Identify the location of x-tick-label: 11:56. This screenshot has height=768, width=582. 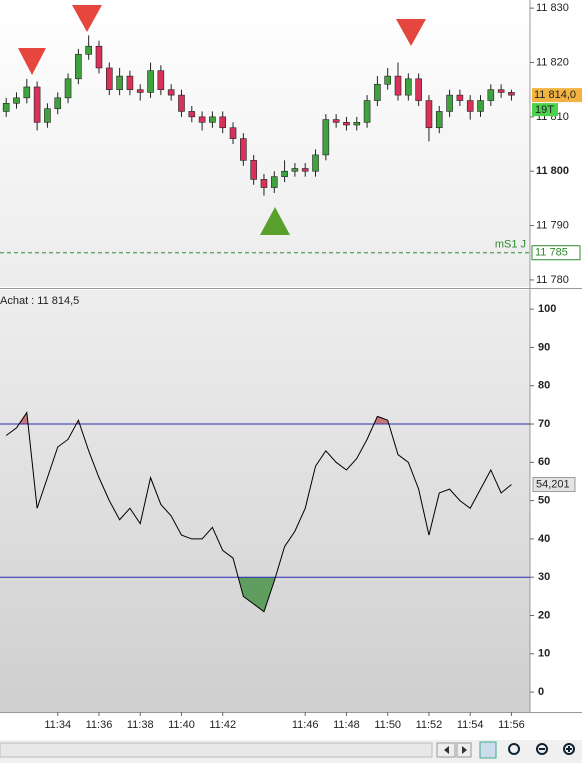
(511, 725).